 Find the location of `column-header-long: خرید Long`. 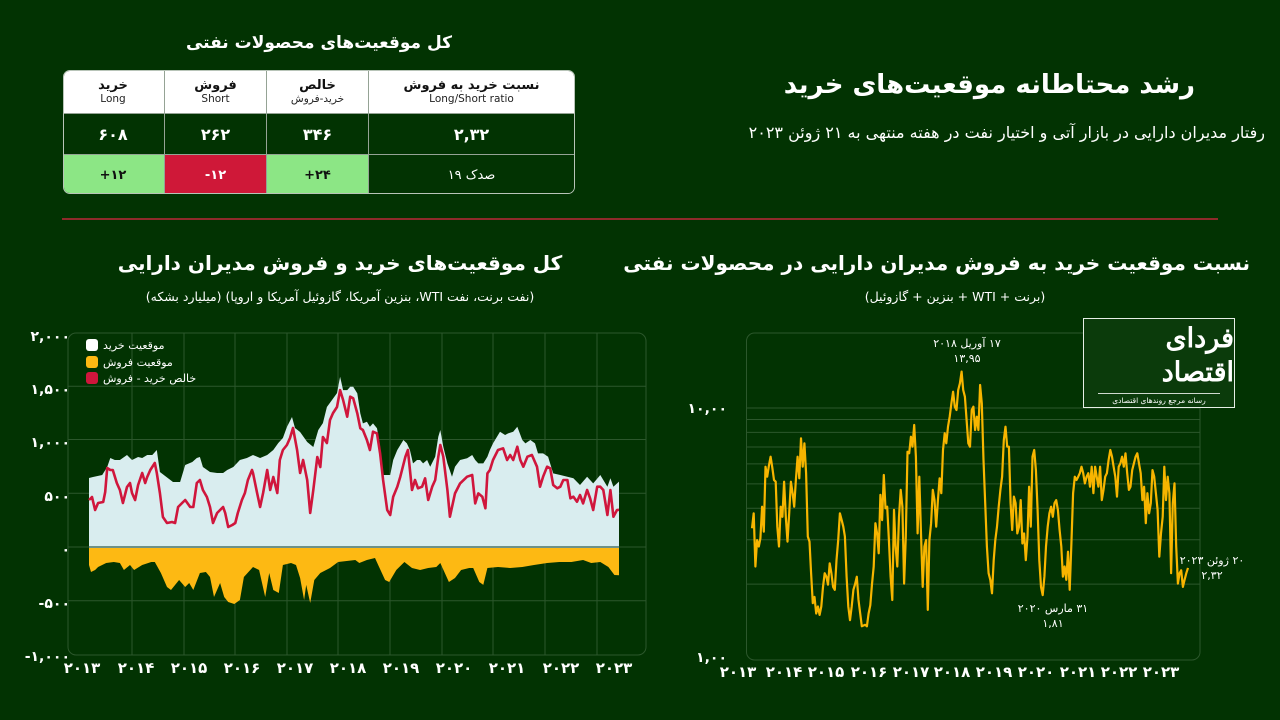

column-header-long: خرید Long is located at coordinates (114, 92).